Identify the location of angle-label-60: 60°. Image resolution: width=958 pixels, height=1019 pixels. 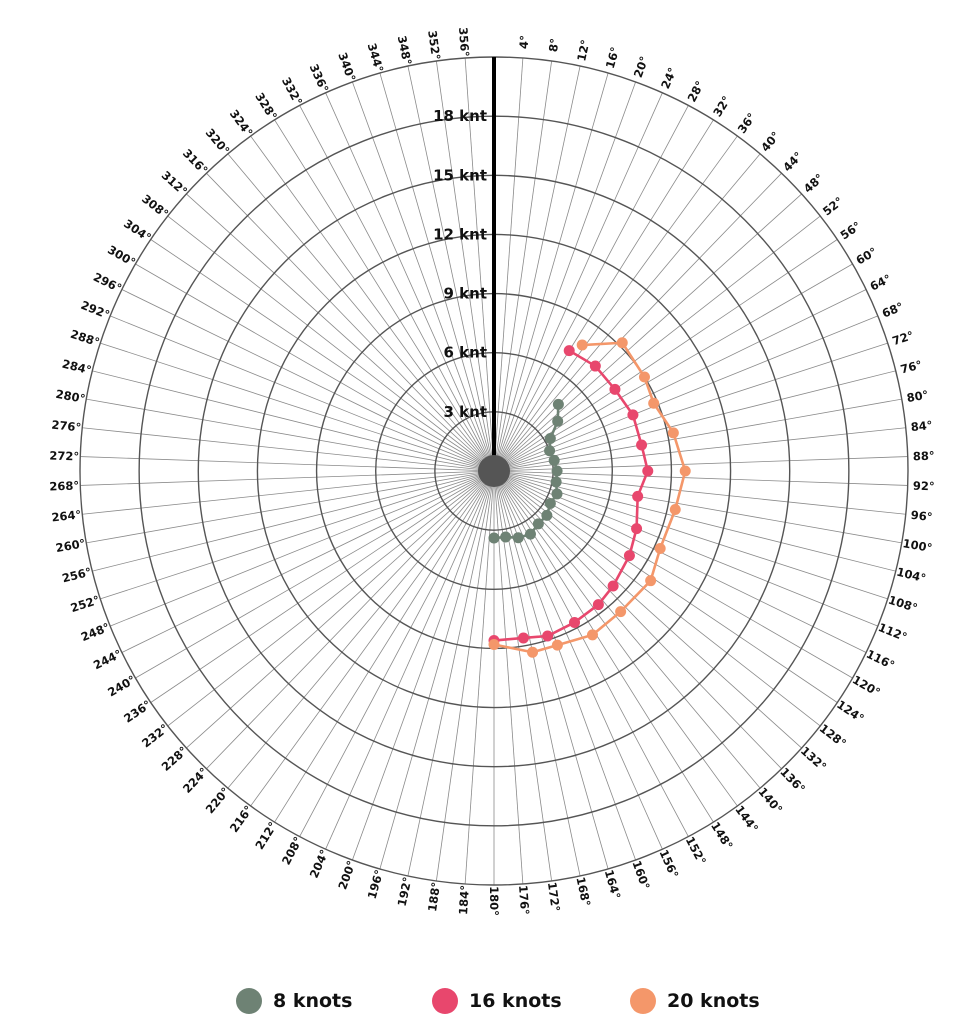
(866, 255).